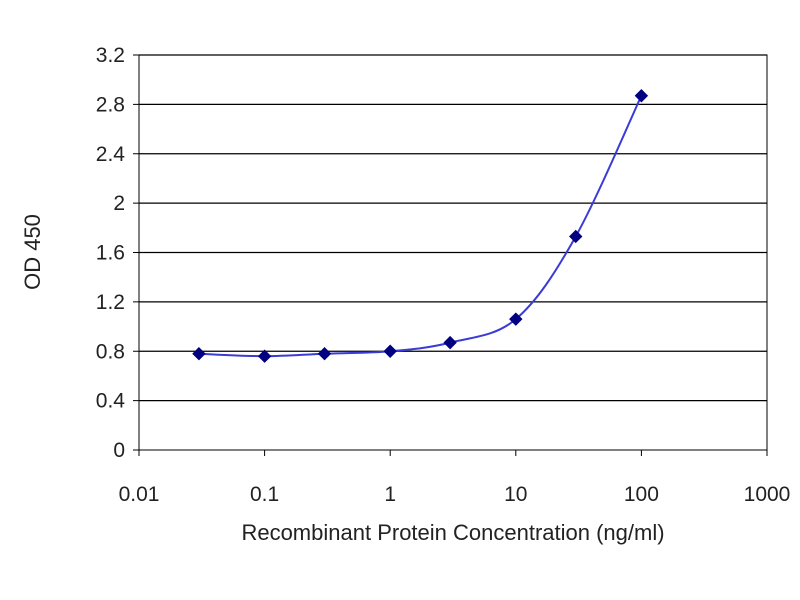 This screenshot has width=800, height=600. Describe the element at coordinates (111, 401) in the screenshot. I see `y-tick-label: 0.4` at that location.